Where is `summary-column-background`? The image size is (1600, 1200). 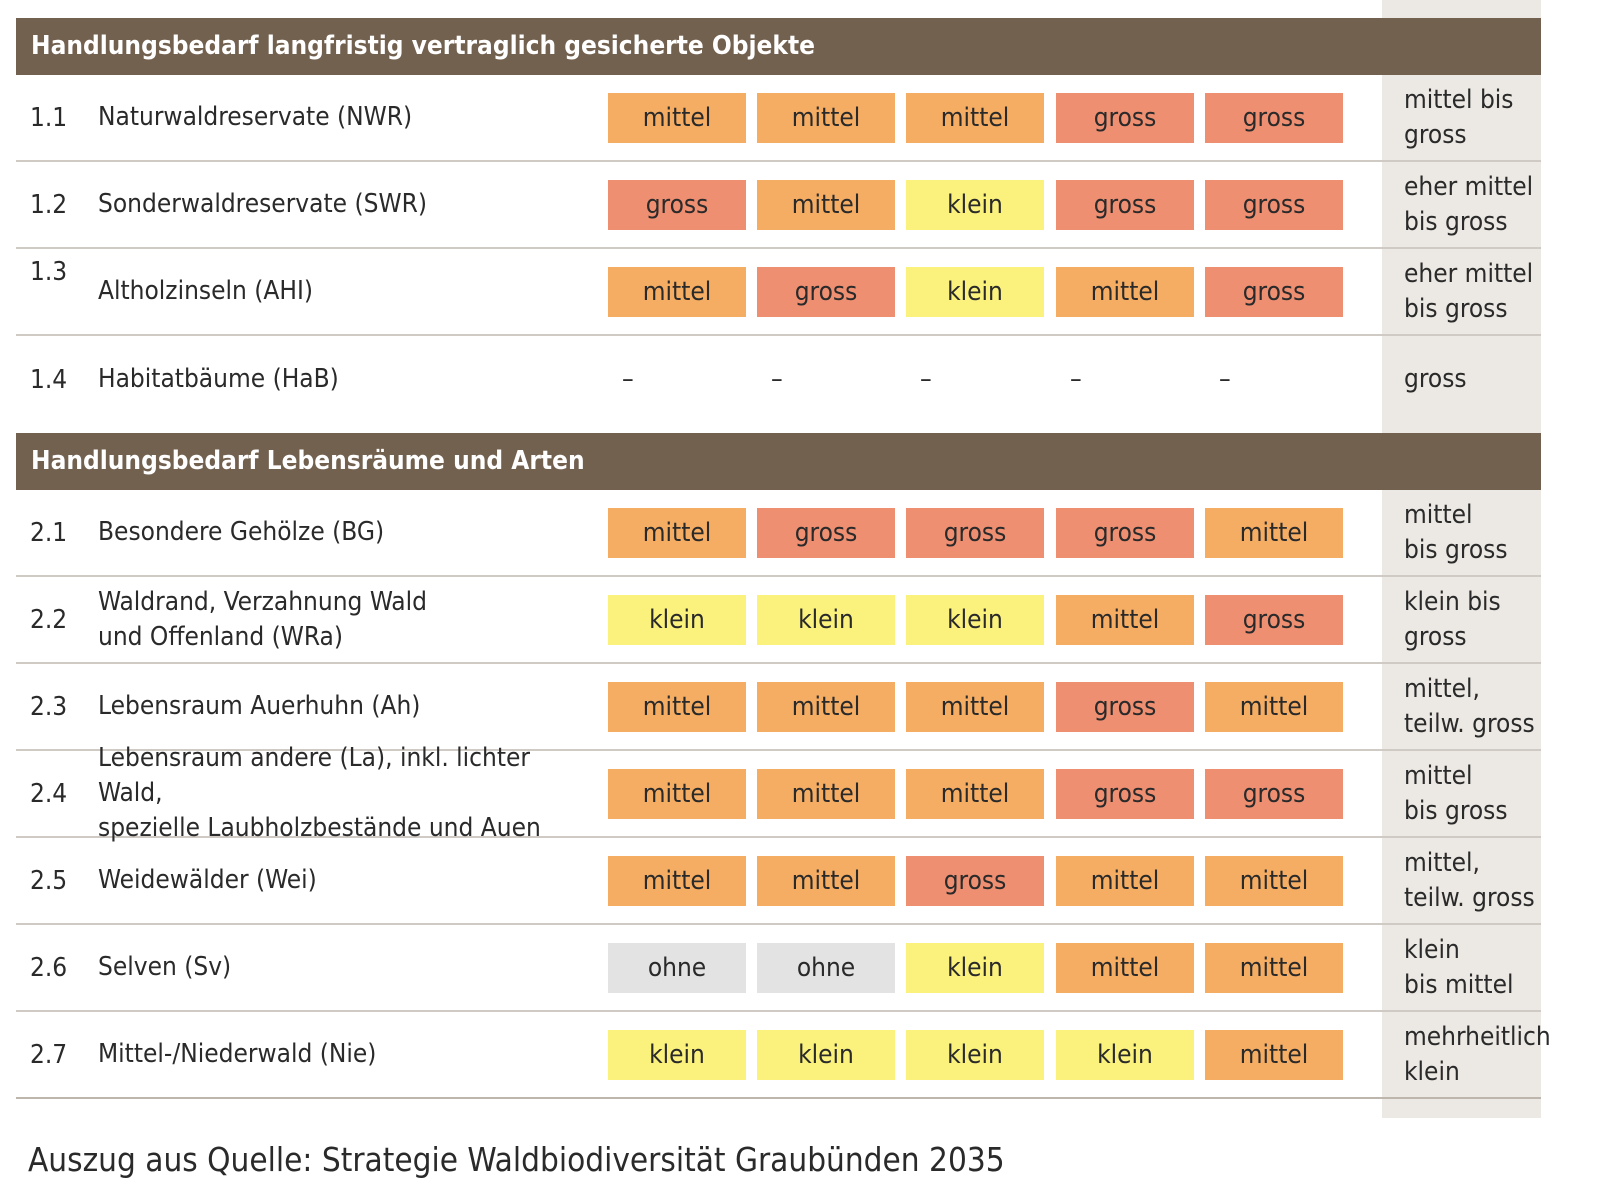
summary-column-background is located at coordinates (1461, 559).